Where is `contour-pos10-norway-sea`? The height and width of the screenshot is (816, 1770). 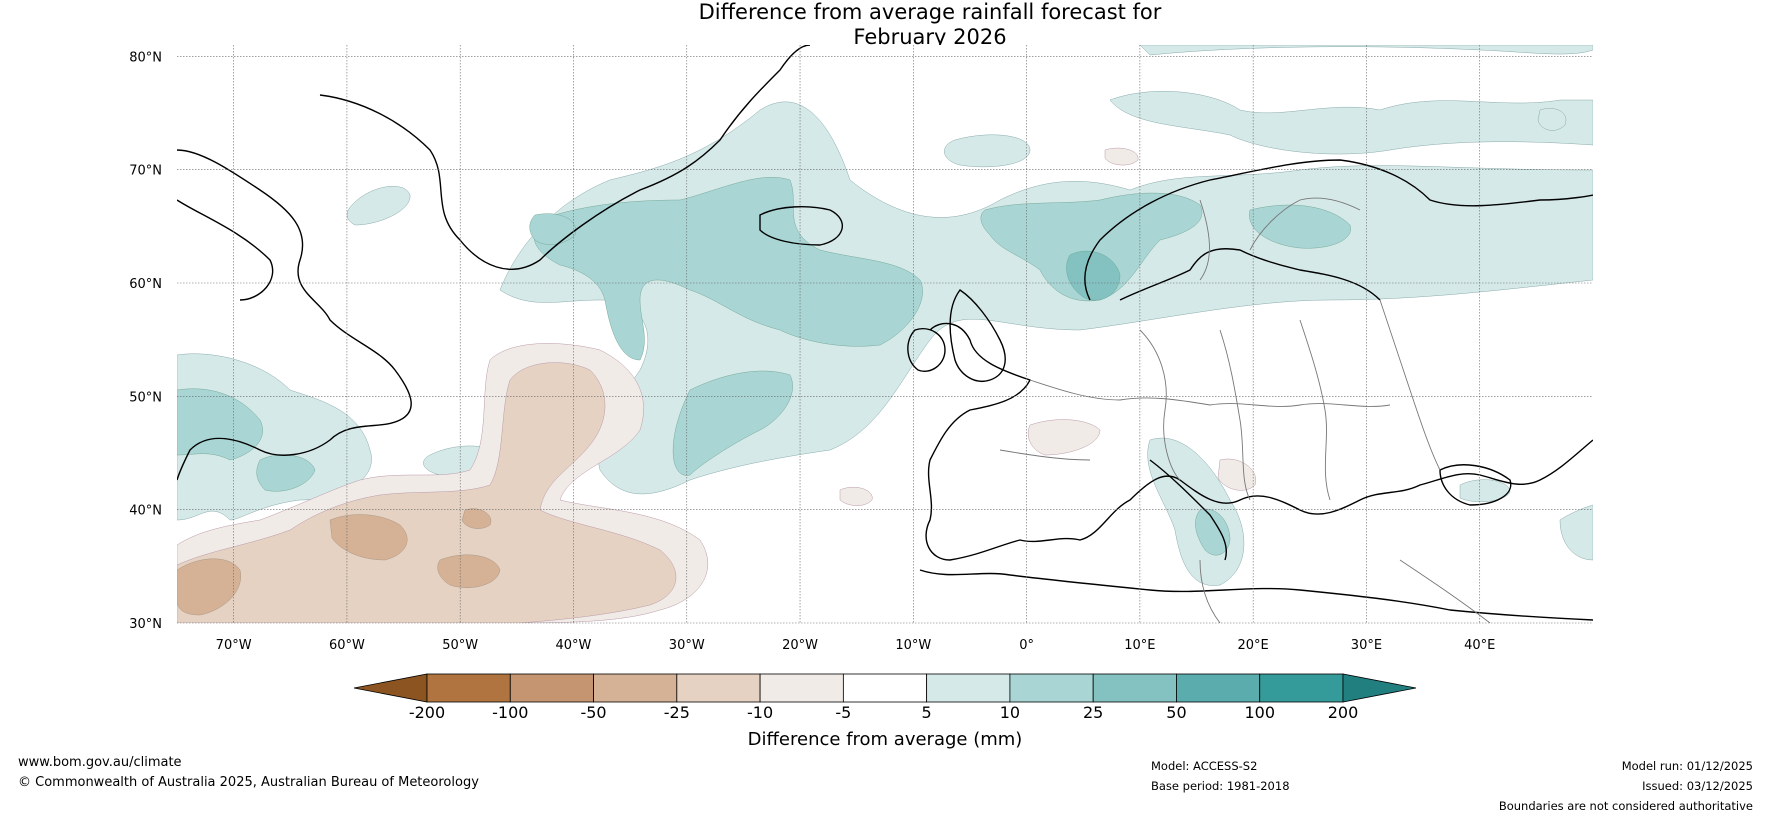 contour-pos10-norway-sea is located at coordinates (1091, 247).